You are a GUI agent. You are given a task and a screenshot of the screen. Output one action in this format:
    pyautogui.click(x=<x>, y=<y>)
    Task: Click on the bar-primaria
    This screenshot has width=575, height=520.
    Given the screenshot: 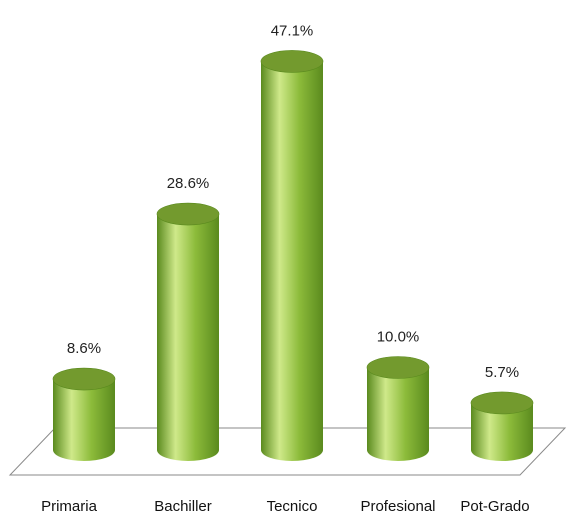 What is the action you would take?
    pyautogui.click(x=84, y=414)
    